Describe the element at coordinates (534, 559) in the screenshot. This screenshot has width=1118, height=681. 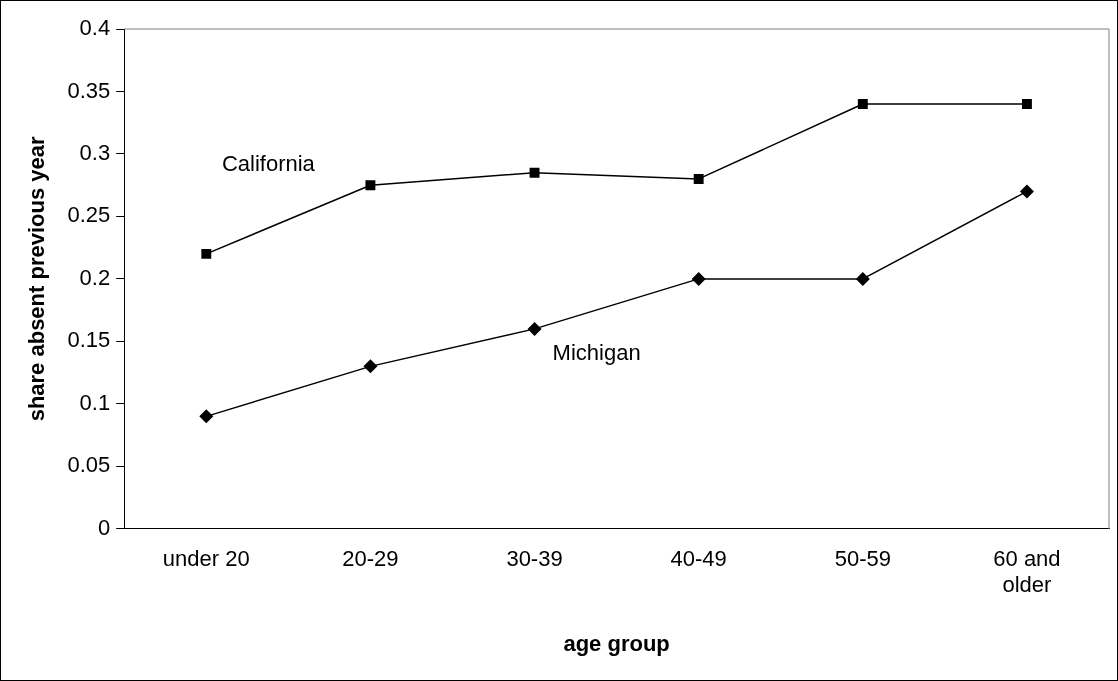
I see `x-tick-label: 30-39` at that location.